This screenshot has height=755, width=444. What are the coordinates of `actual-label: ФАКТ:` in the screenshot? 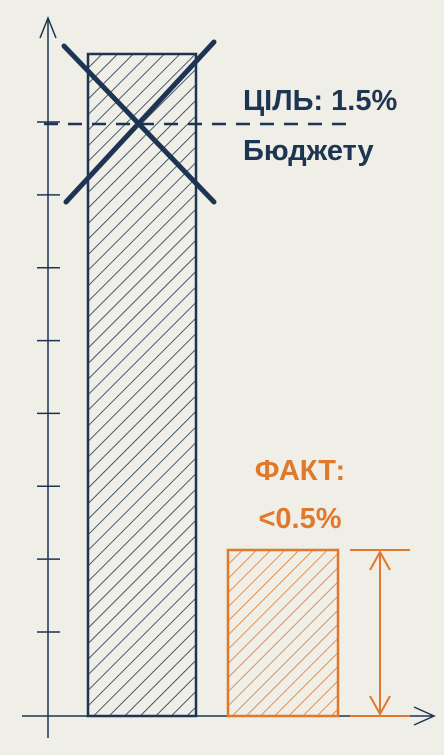 It's located at (300, 471).